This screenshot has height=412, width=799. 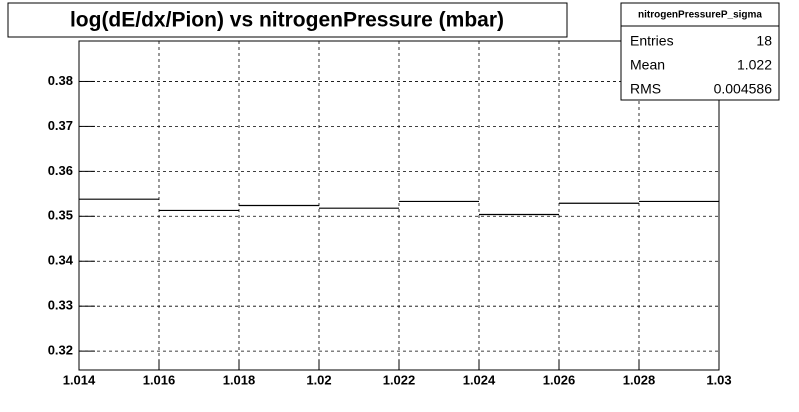 I want to click on y-tick-label: 0.35, so click(x=60, y=215).